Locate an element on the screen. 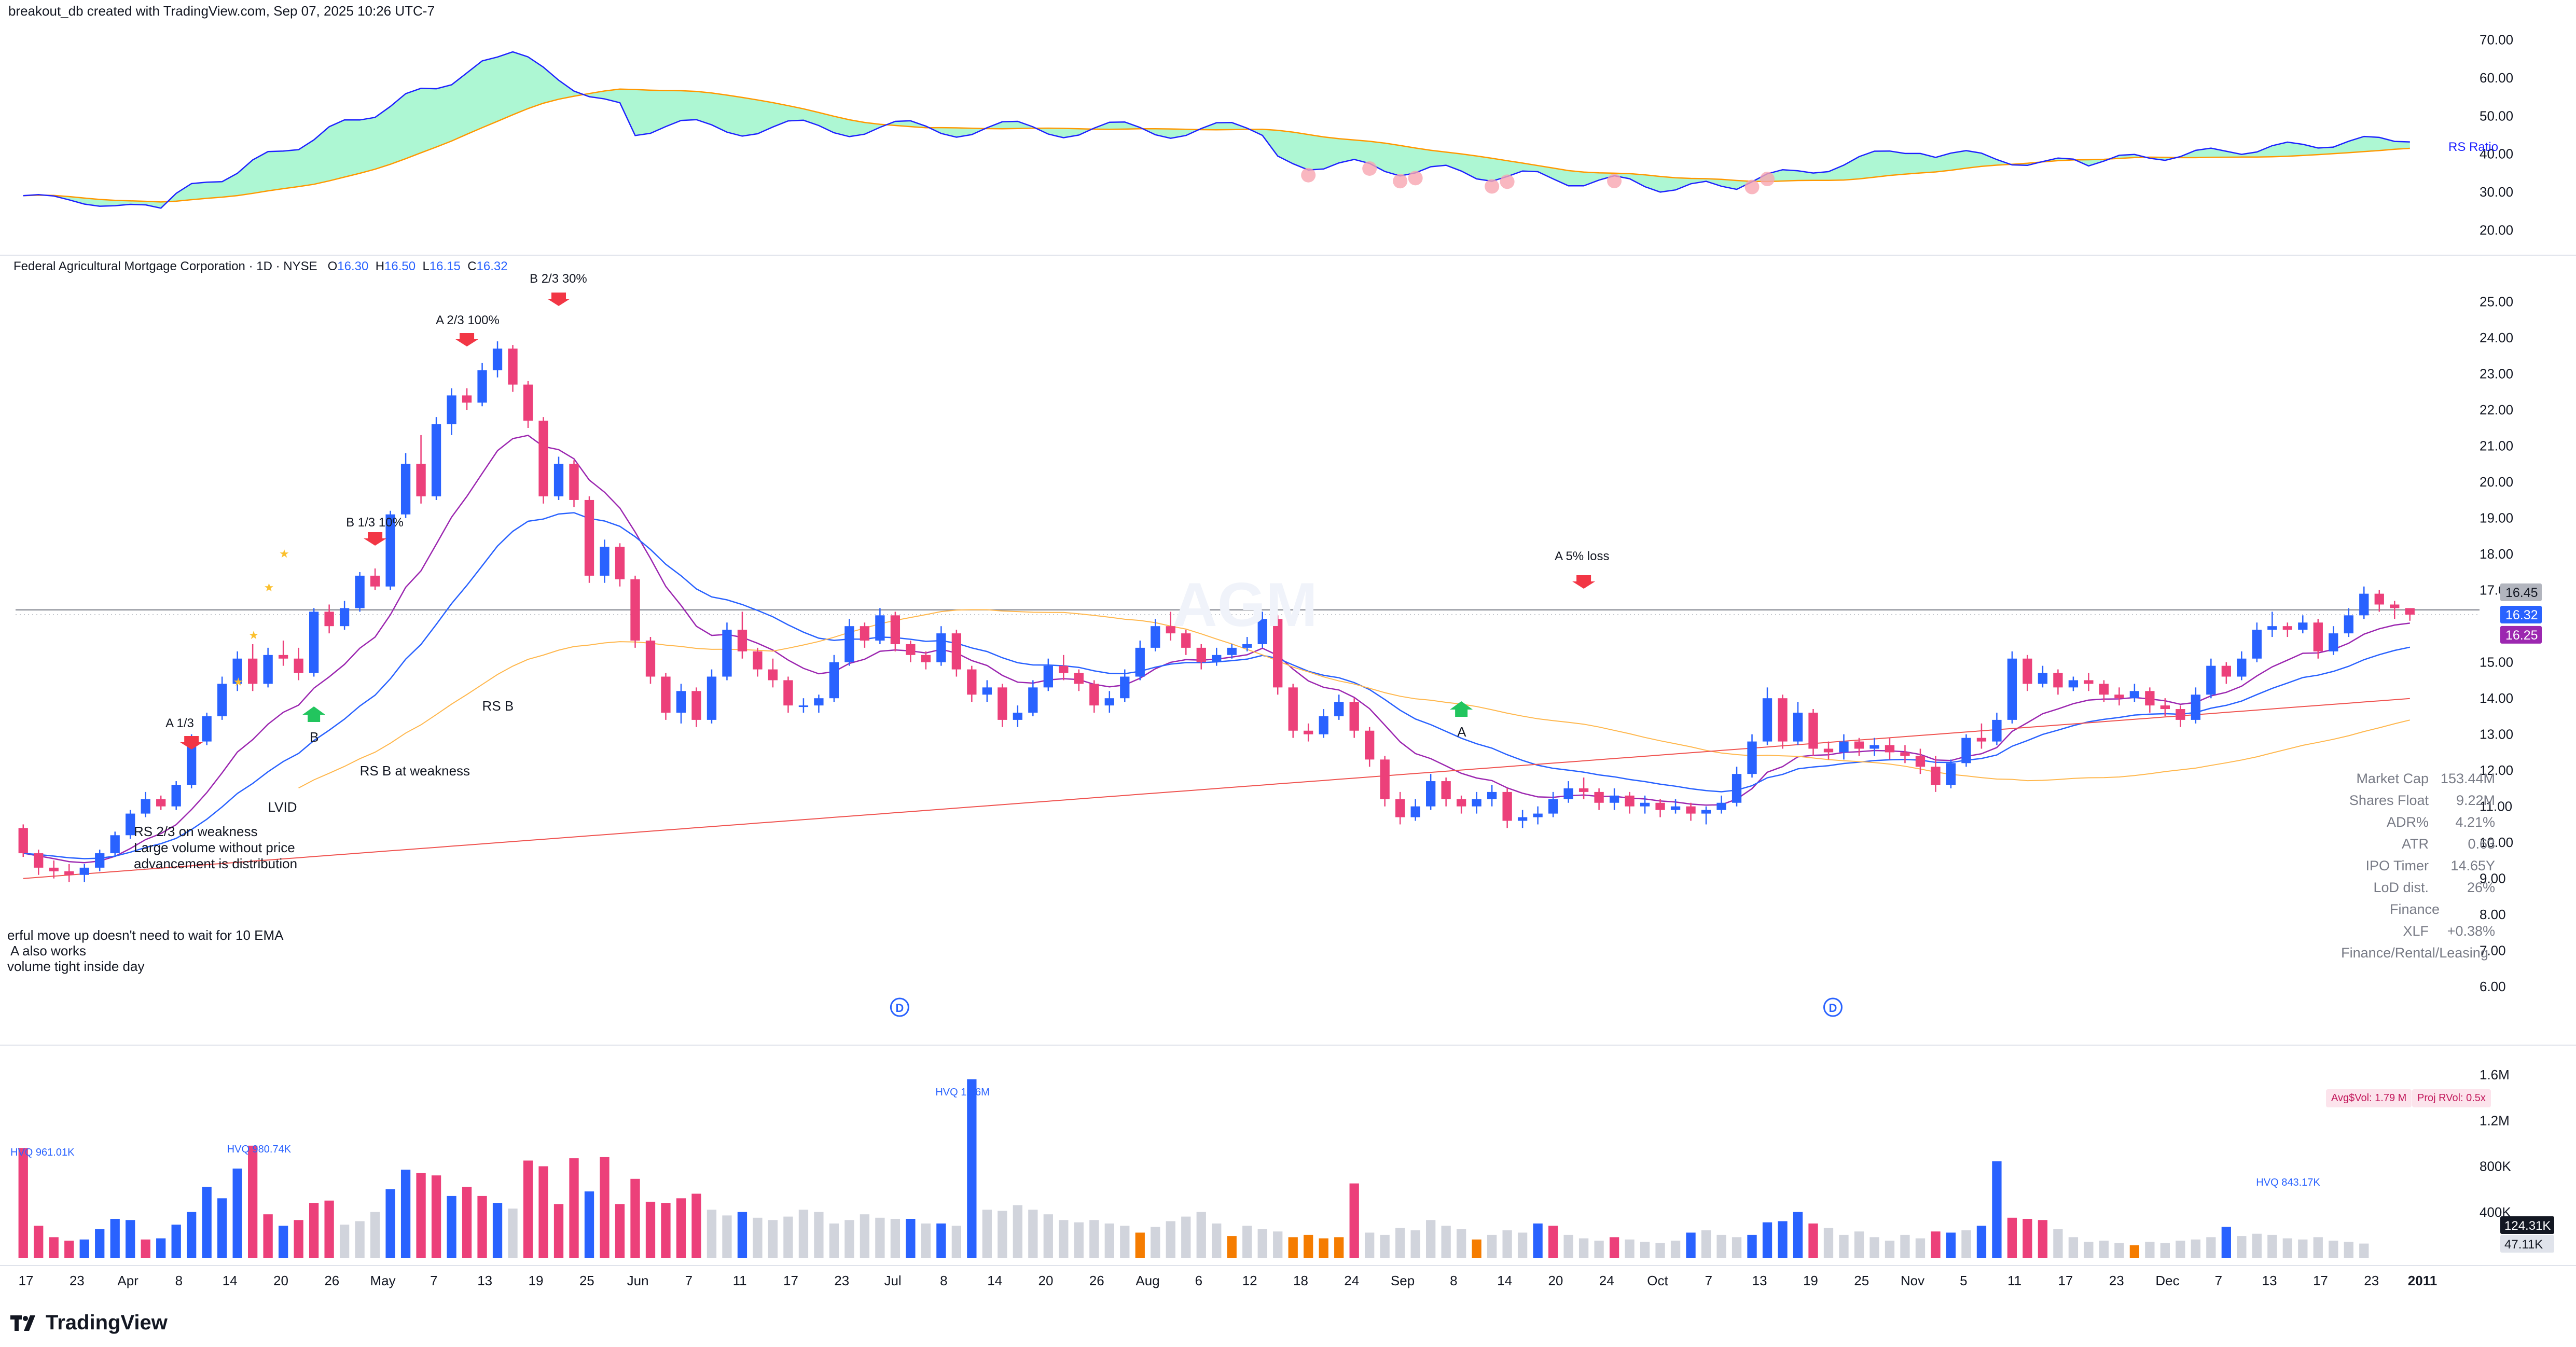  etf-symbol: XLF is located at coordinates (2416, 931).